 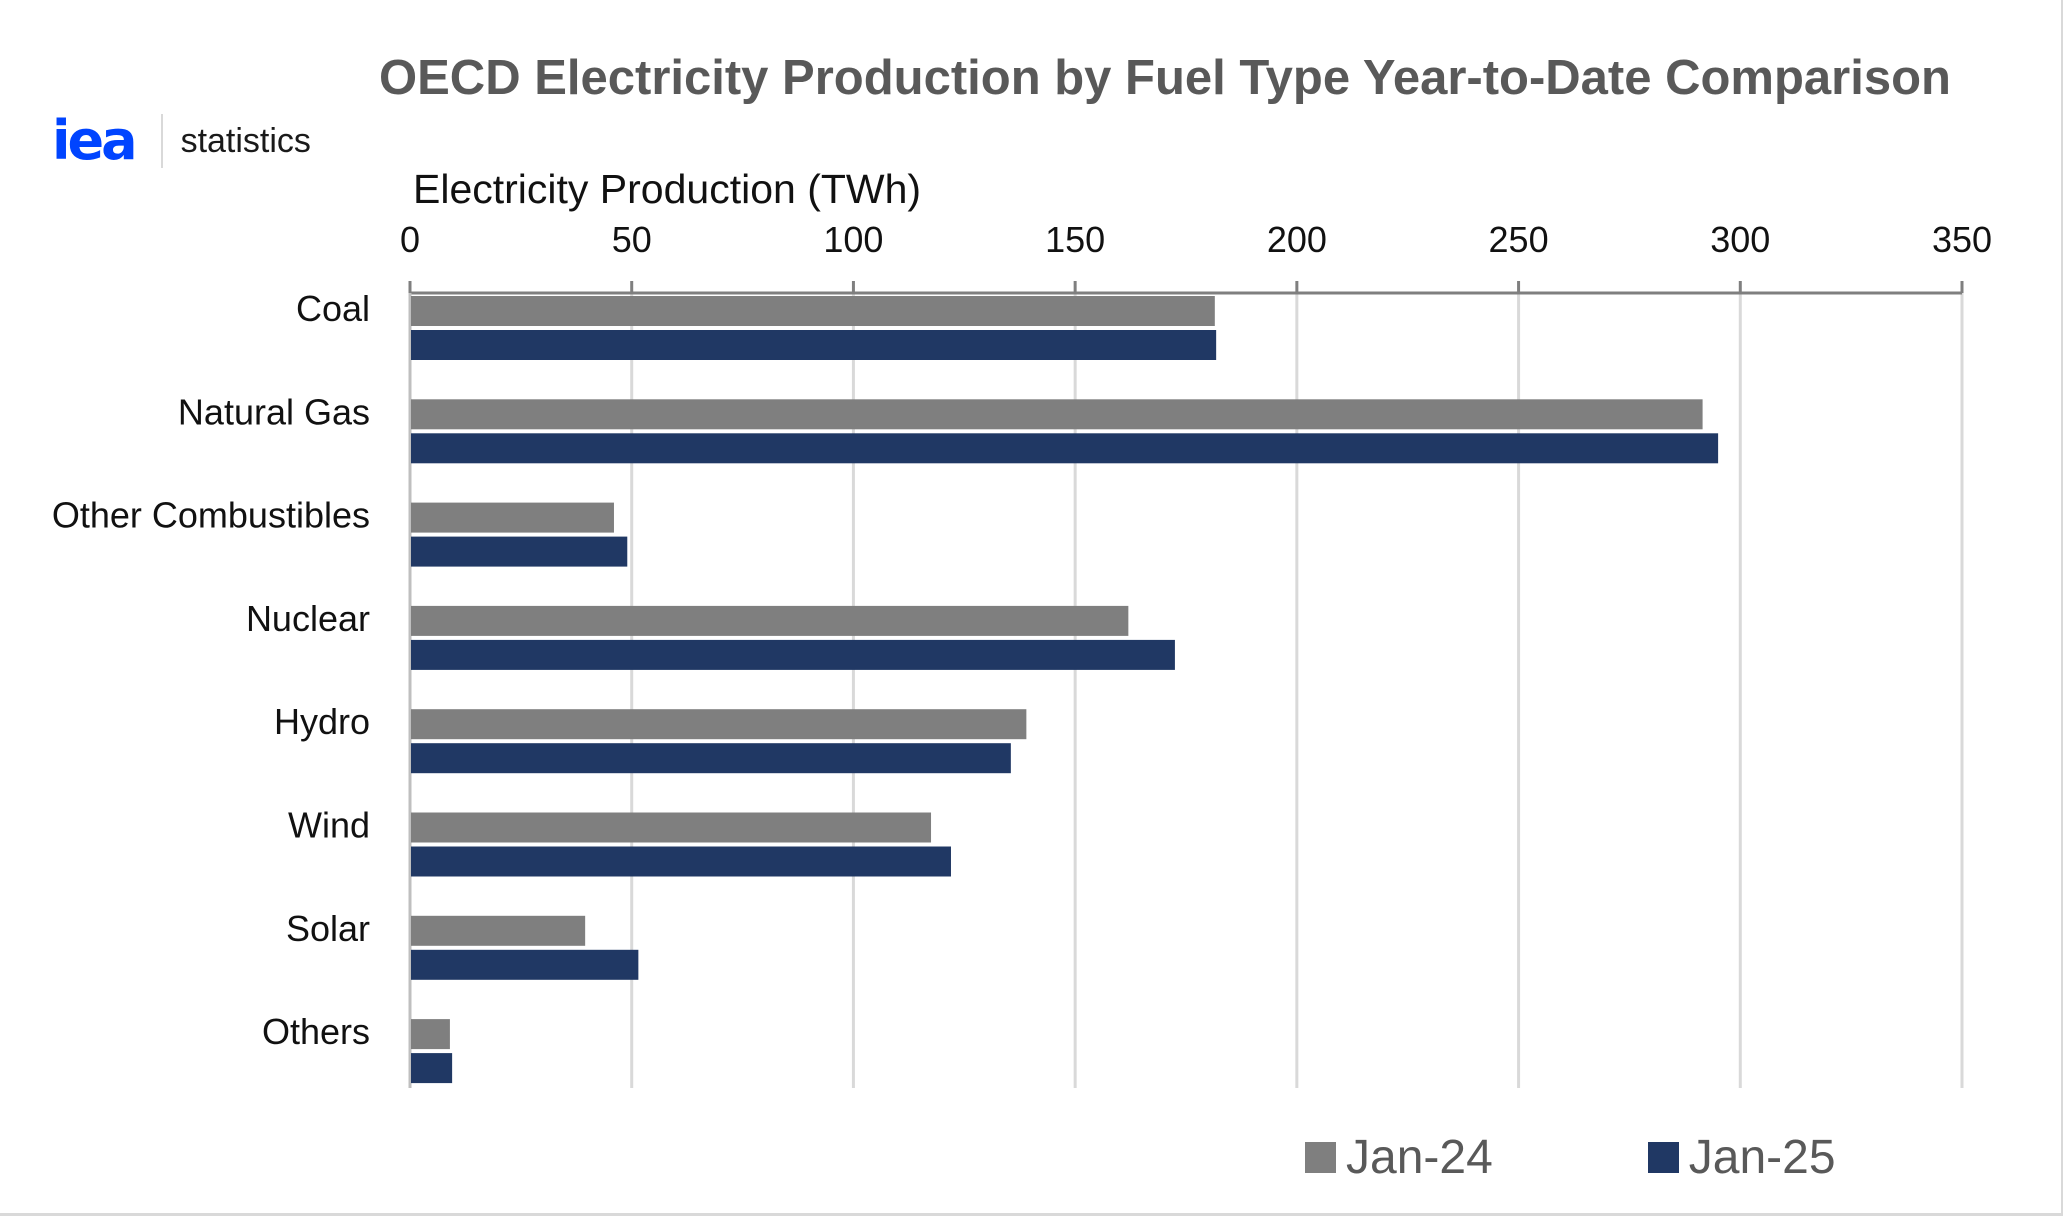 What do you see at coordinates (681, 861) in the screenshot?
I see `bar-jan-25-wind` at bounding box center [681, 861].